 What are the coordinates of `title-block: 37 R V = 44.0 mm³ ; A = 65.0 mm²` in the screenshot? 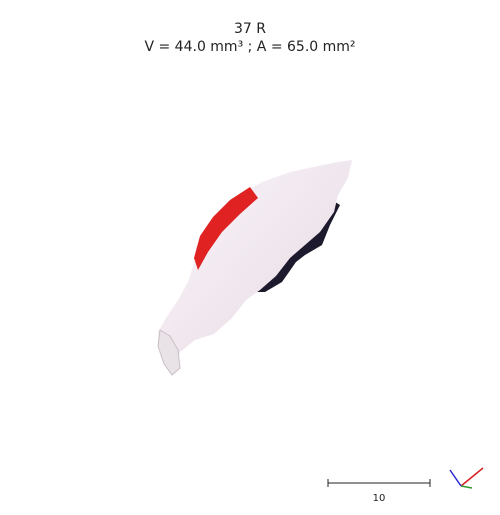 It's located at (250, 38).